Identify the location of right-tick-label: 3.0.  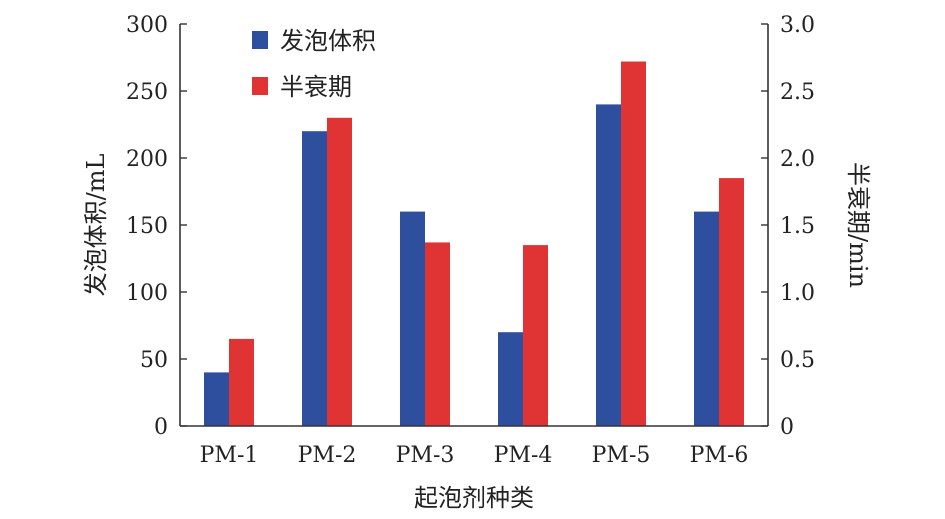
(797, 25).